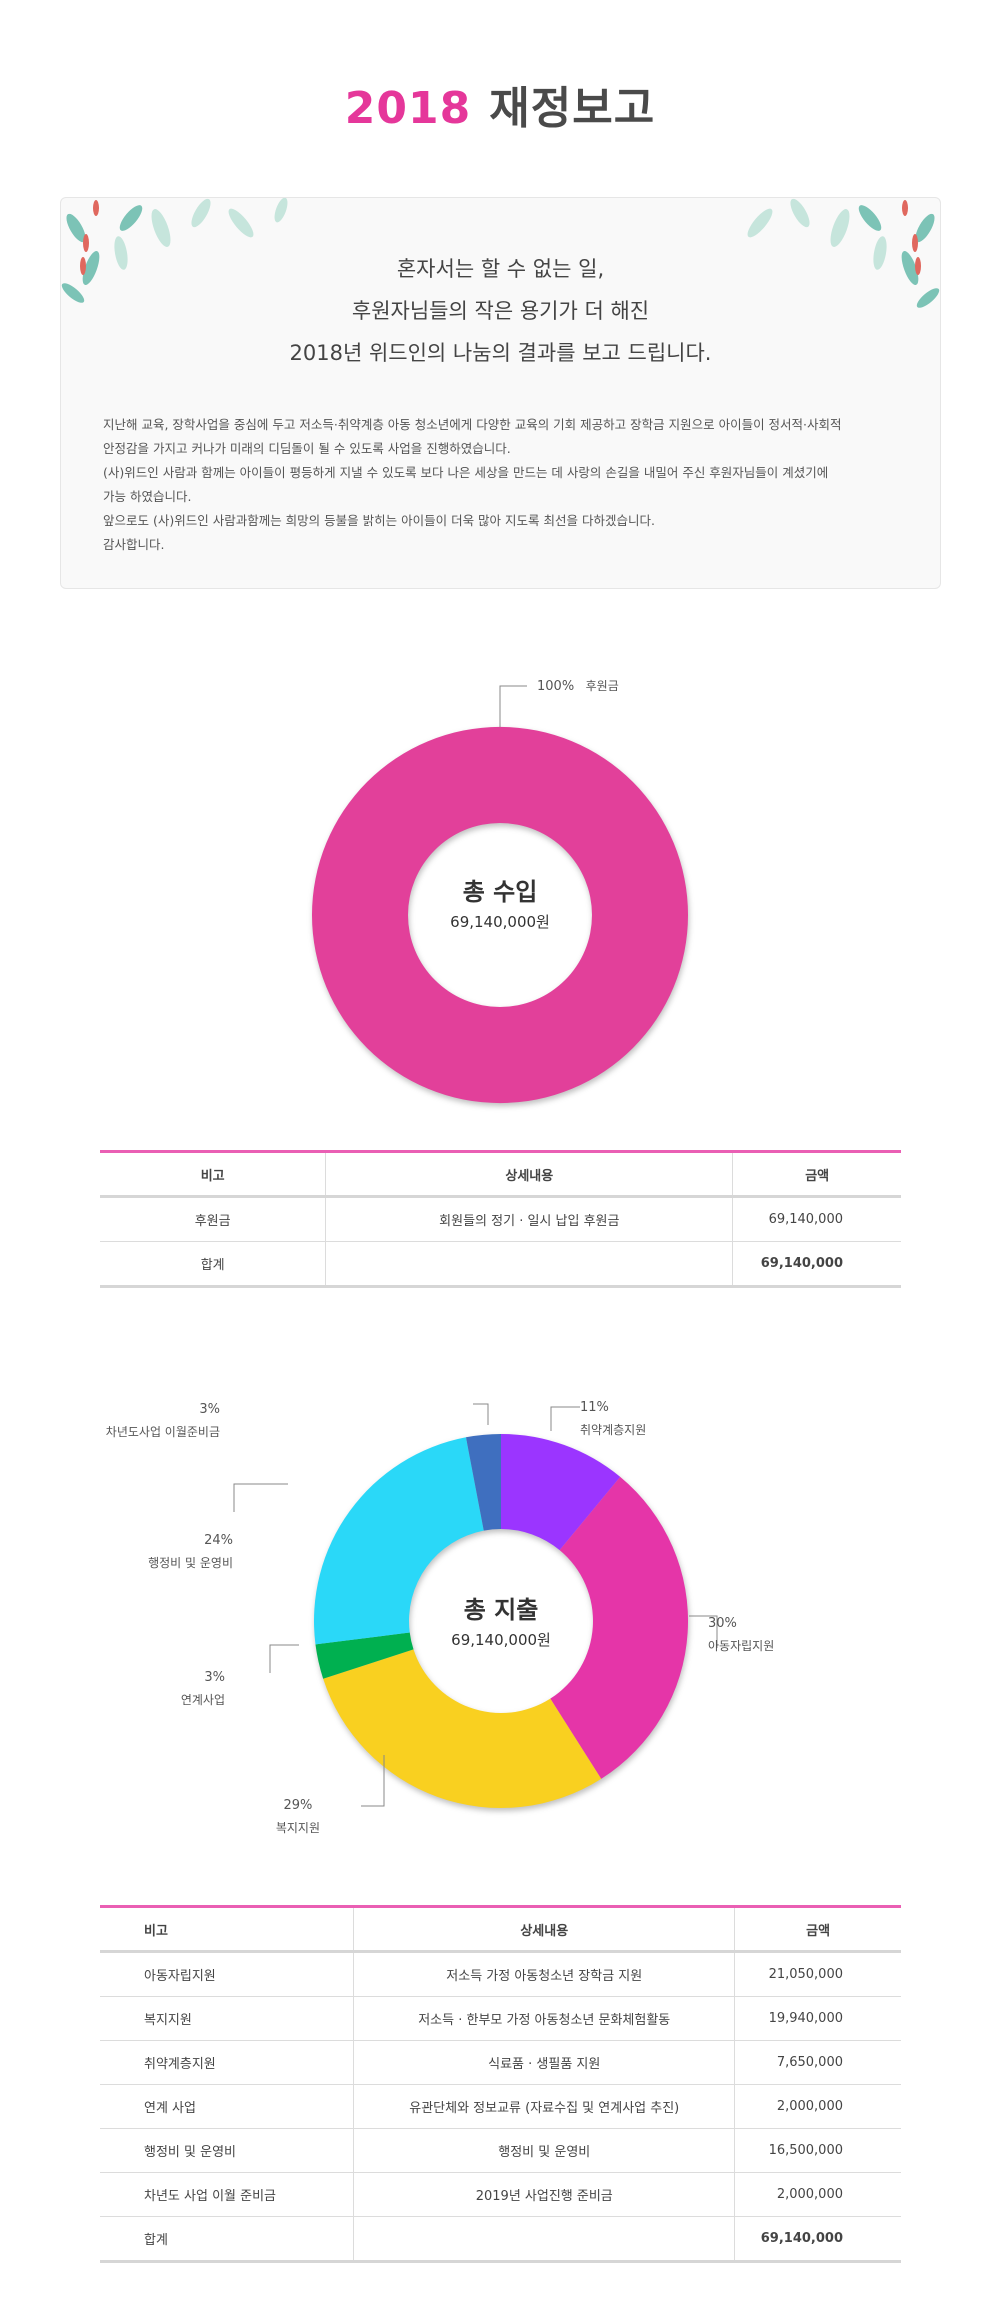 Image resolution: width=1000 pixels, height=2300 pixels. What do you see at coordinates (501, 1640) in the screenshot?
I see `expense-center-amount: 69,140,000원` at bounding box center [501, 1640].